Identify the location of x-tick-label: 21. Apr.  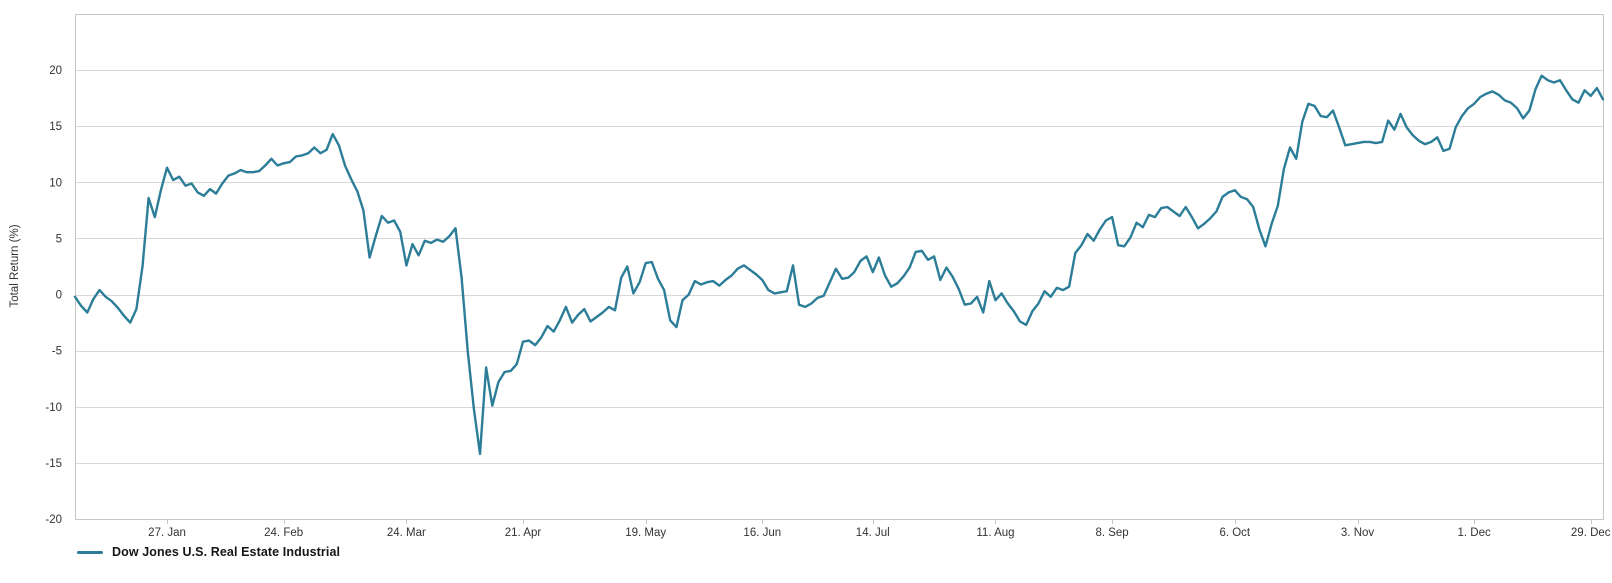
(523, 533).